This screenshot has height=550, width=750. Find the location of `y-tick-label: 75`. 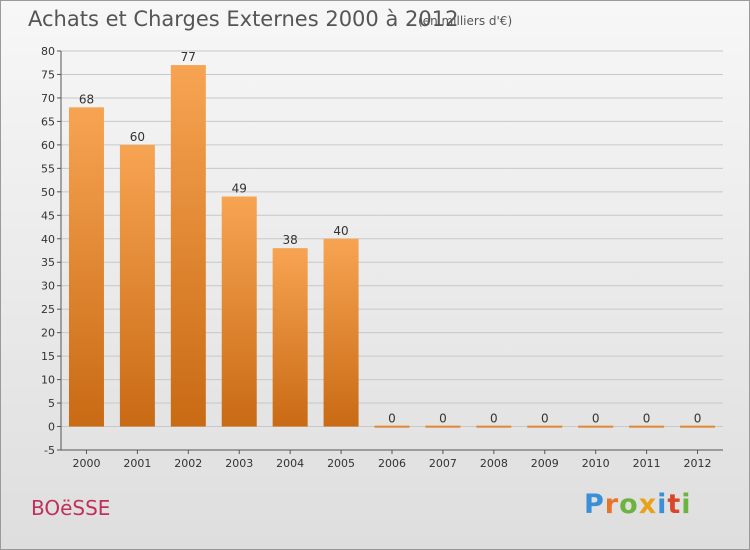

y-tick-label: 75 is located at coordinates (48, 74).